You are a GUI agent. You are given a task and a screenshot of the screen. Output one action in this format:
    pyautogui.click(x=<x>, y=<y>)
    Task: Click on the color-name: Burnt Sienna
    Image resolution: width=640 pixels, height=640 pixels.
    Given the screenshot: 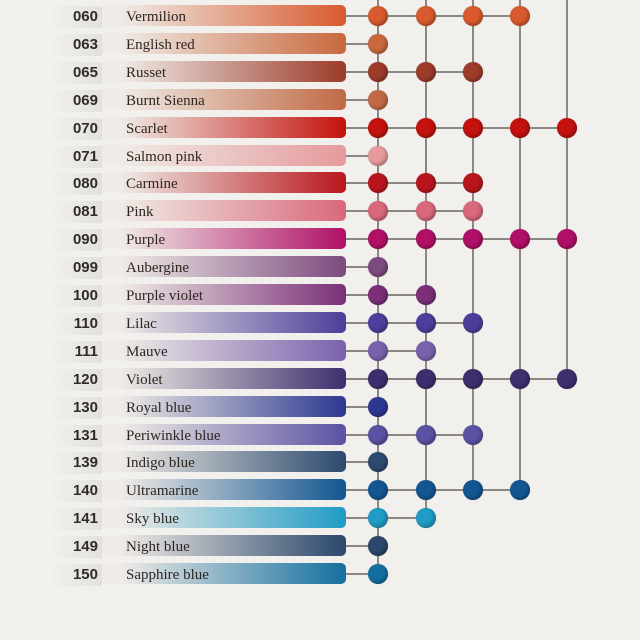 What is the action you would take?
    pyautogui.click(x=165, y=100)
    